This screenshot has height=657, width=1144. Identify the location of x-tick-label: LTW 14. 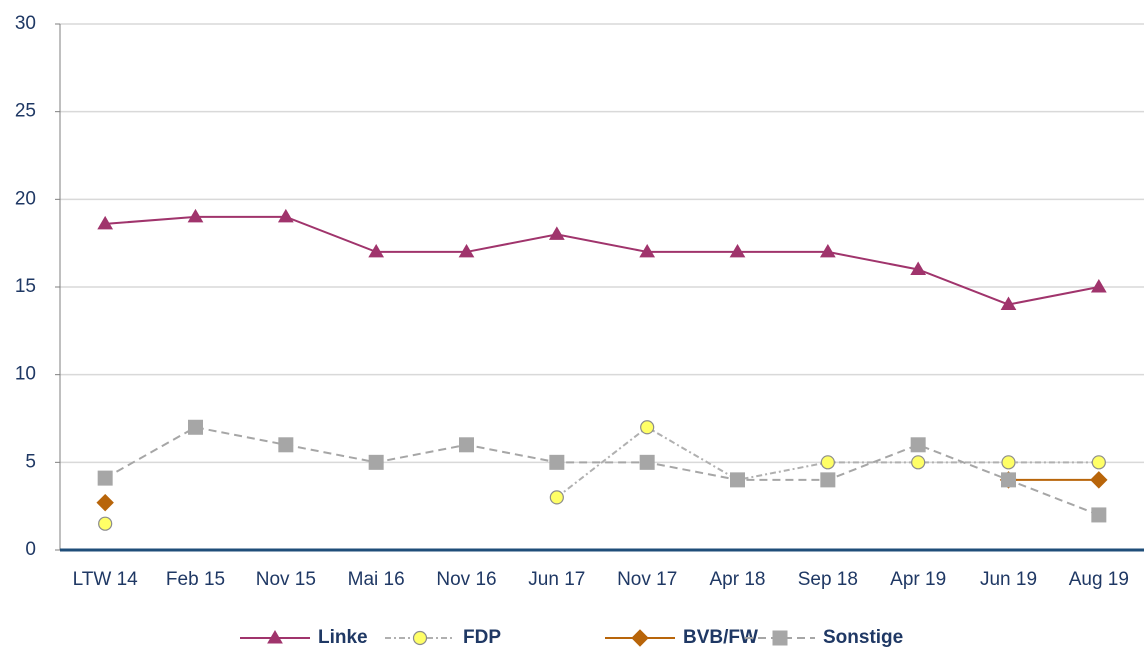
(106, 579).